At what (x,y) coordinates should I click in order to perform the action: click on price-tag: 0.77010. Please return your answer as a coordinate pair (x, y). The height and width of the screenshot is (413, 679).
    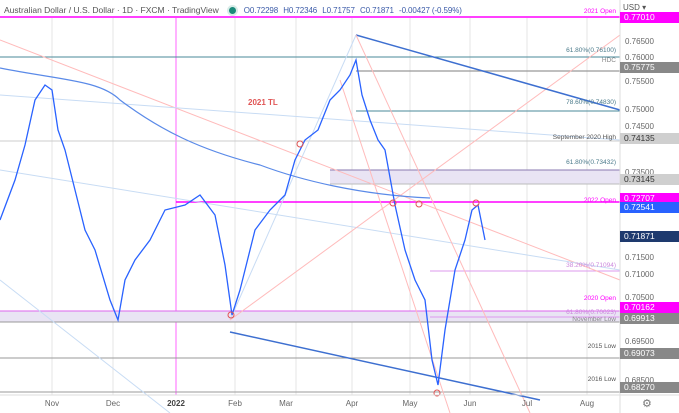
    Looking at the image, I should click on (649, 17).